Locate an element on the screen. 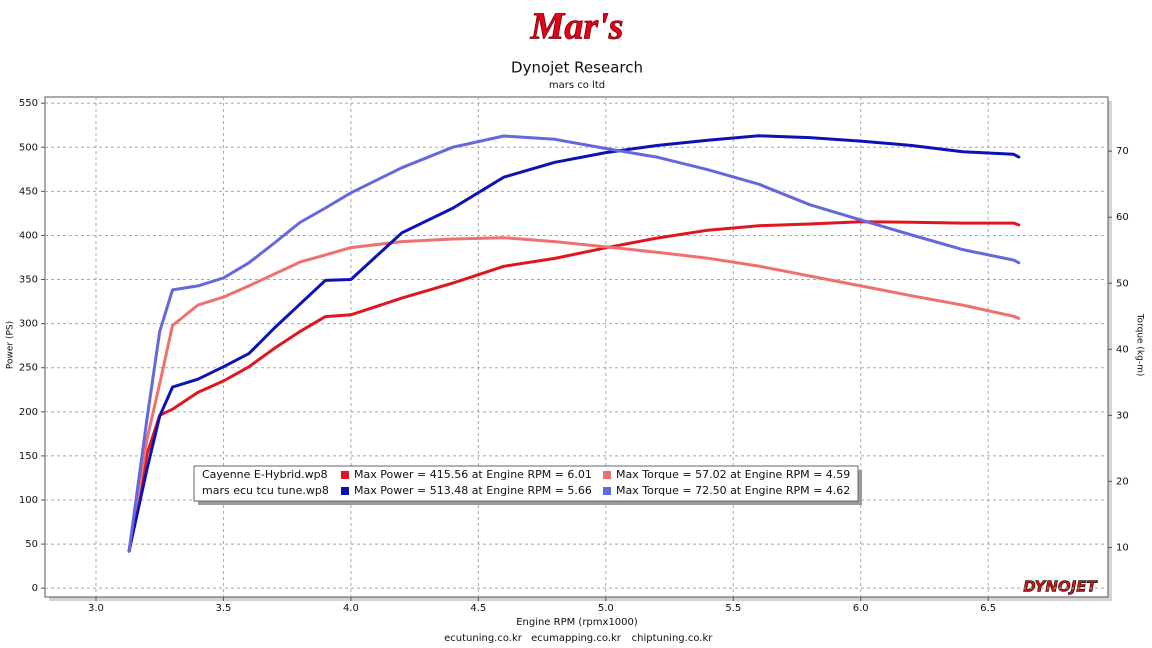 Image resolution: width=1152 pixels, height=648 pixels. y-tick-label: 0 is located at coordinates (35, 588).